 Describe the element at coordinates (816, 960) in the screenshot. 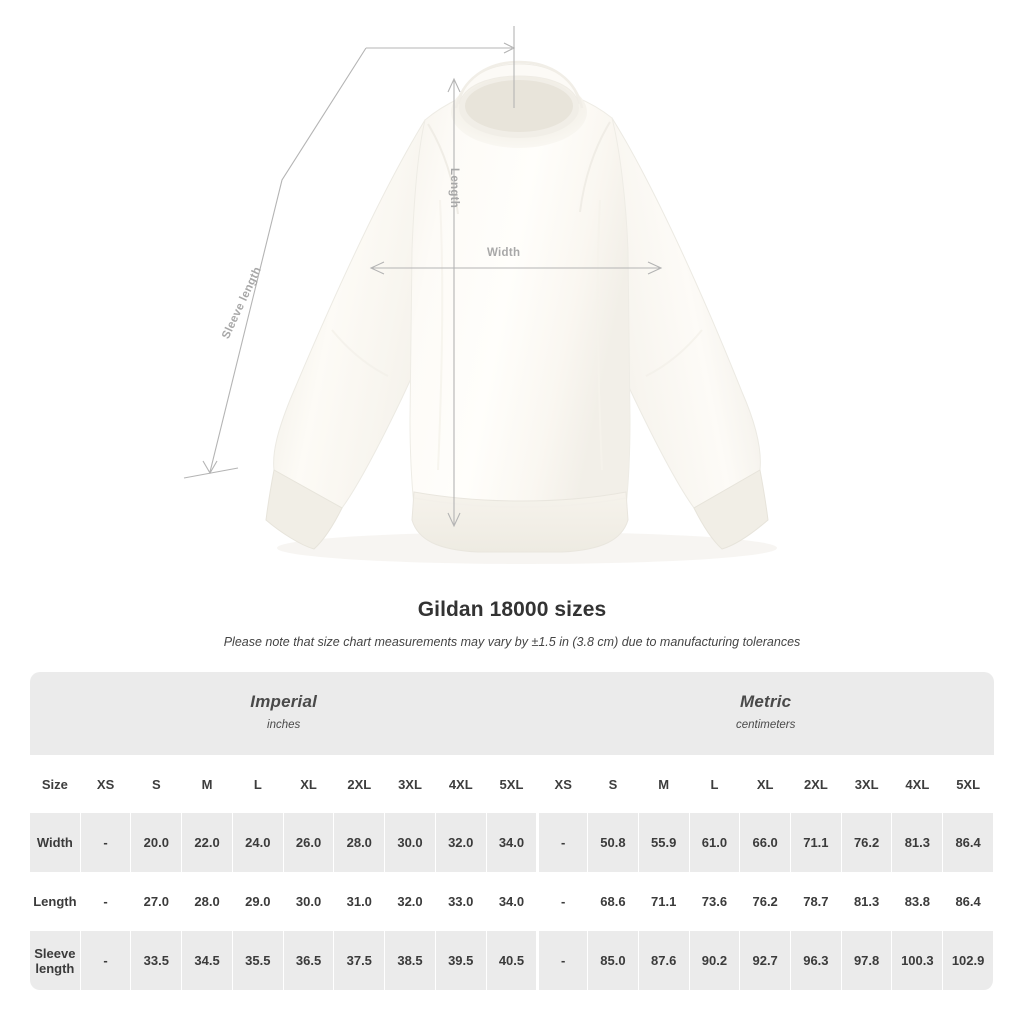

I see `sleeve-metric-2xl: 96.3` at that location.